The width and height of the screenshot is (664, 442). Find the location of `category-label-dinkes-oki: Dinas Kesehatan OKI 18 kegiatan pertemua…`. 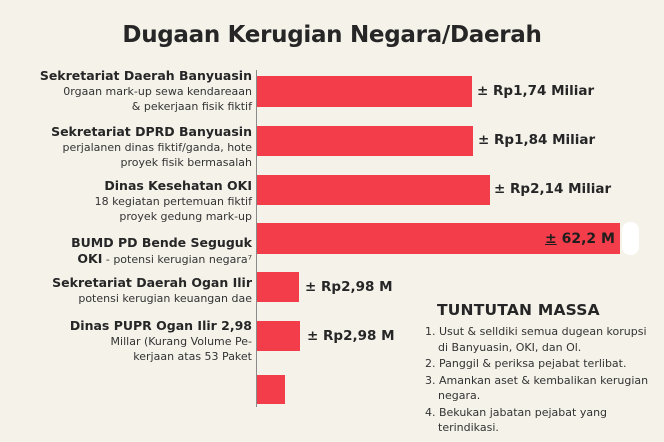

category-label-dinkes-oki: Dinas Kesehatan OKI 18 kegiatan pertemua… is located at coordinates (173, 201).